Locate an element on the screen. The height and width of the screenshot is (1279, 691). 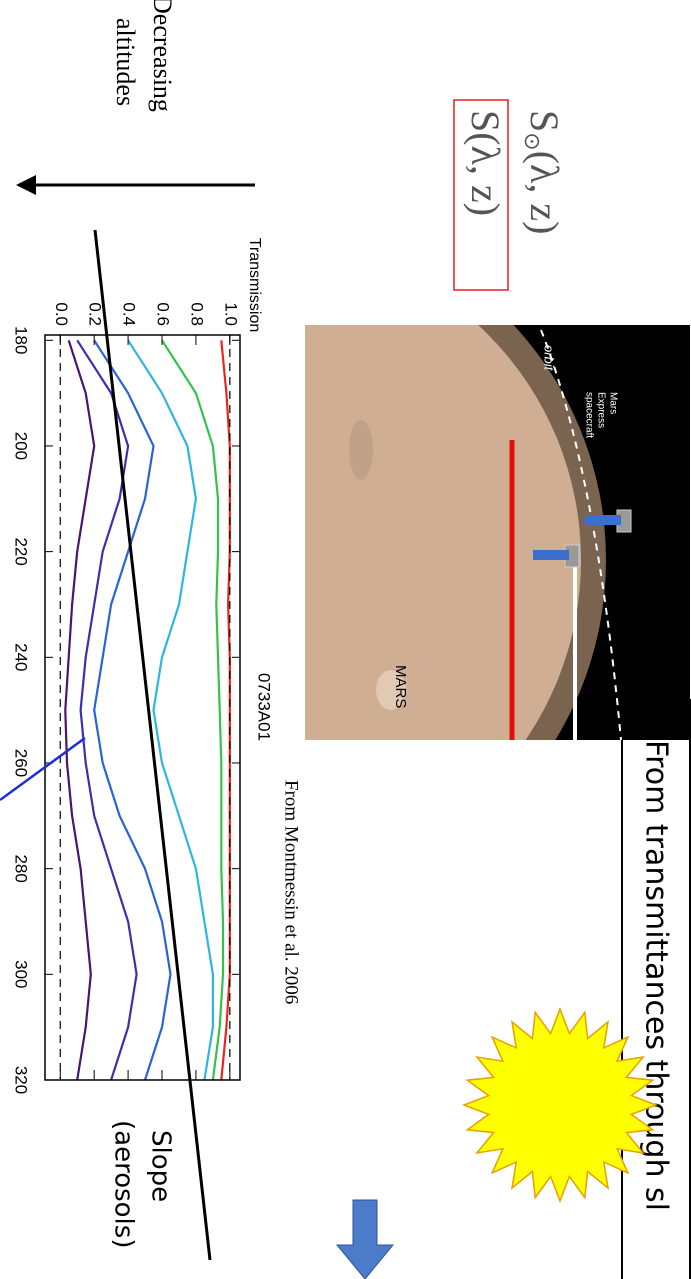
x-tick-label: 300 is located at coordinates (21, 974).